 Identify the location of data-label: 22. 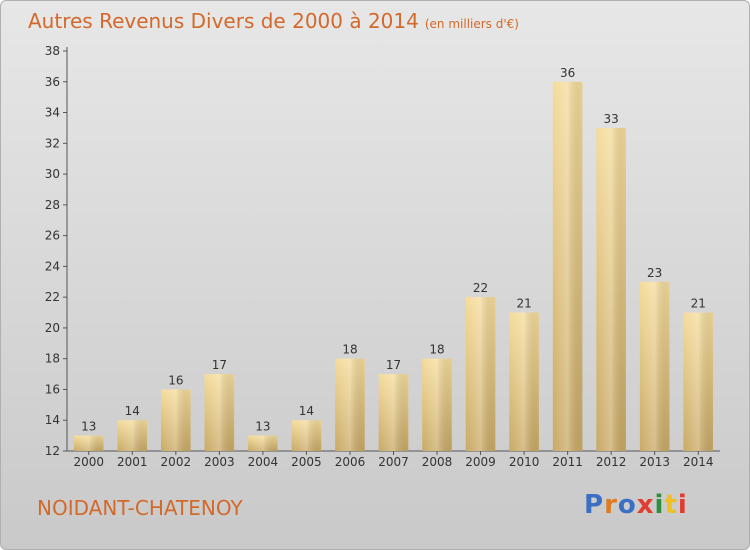
(480, 288).